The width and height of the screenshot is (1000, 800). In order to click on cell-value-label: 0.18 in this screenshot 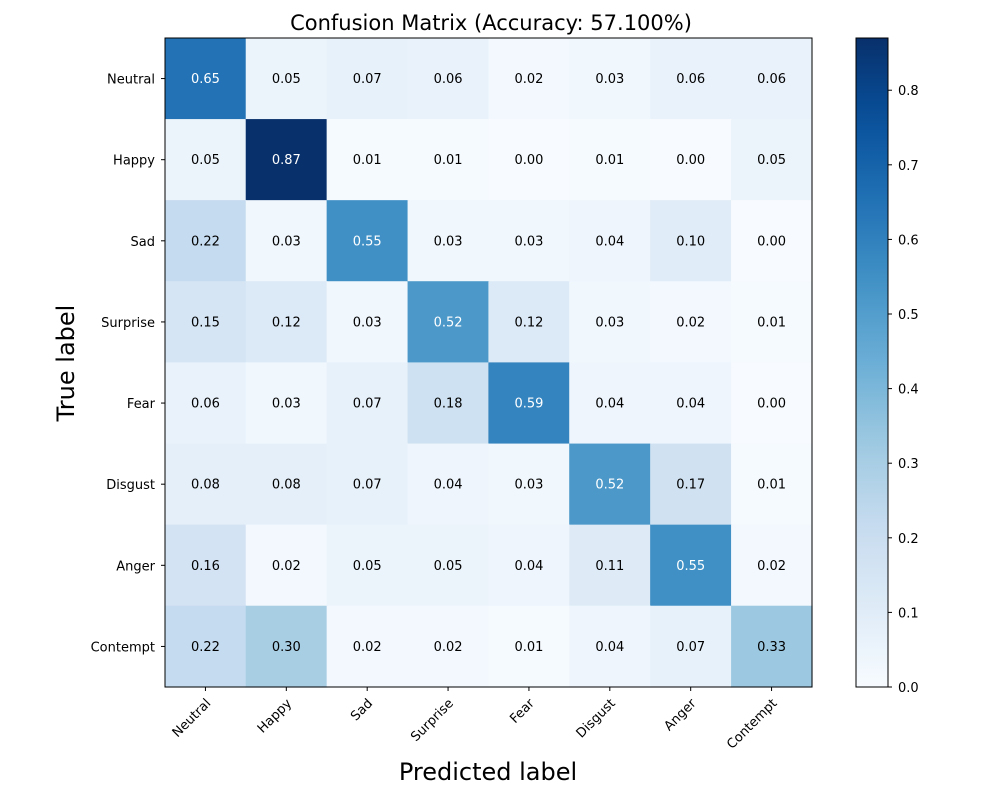, I will do `click(448, 404)`.